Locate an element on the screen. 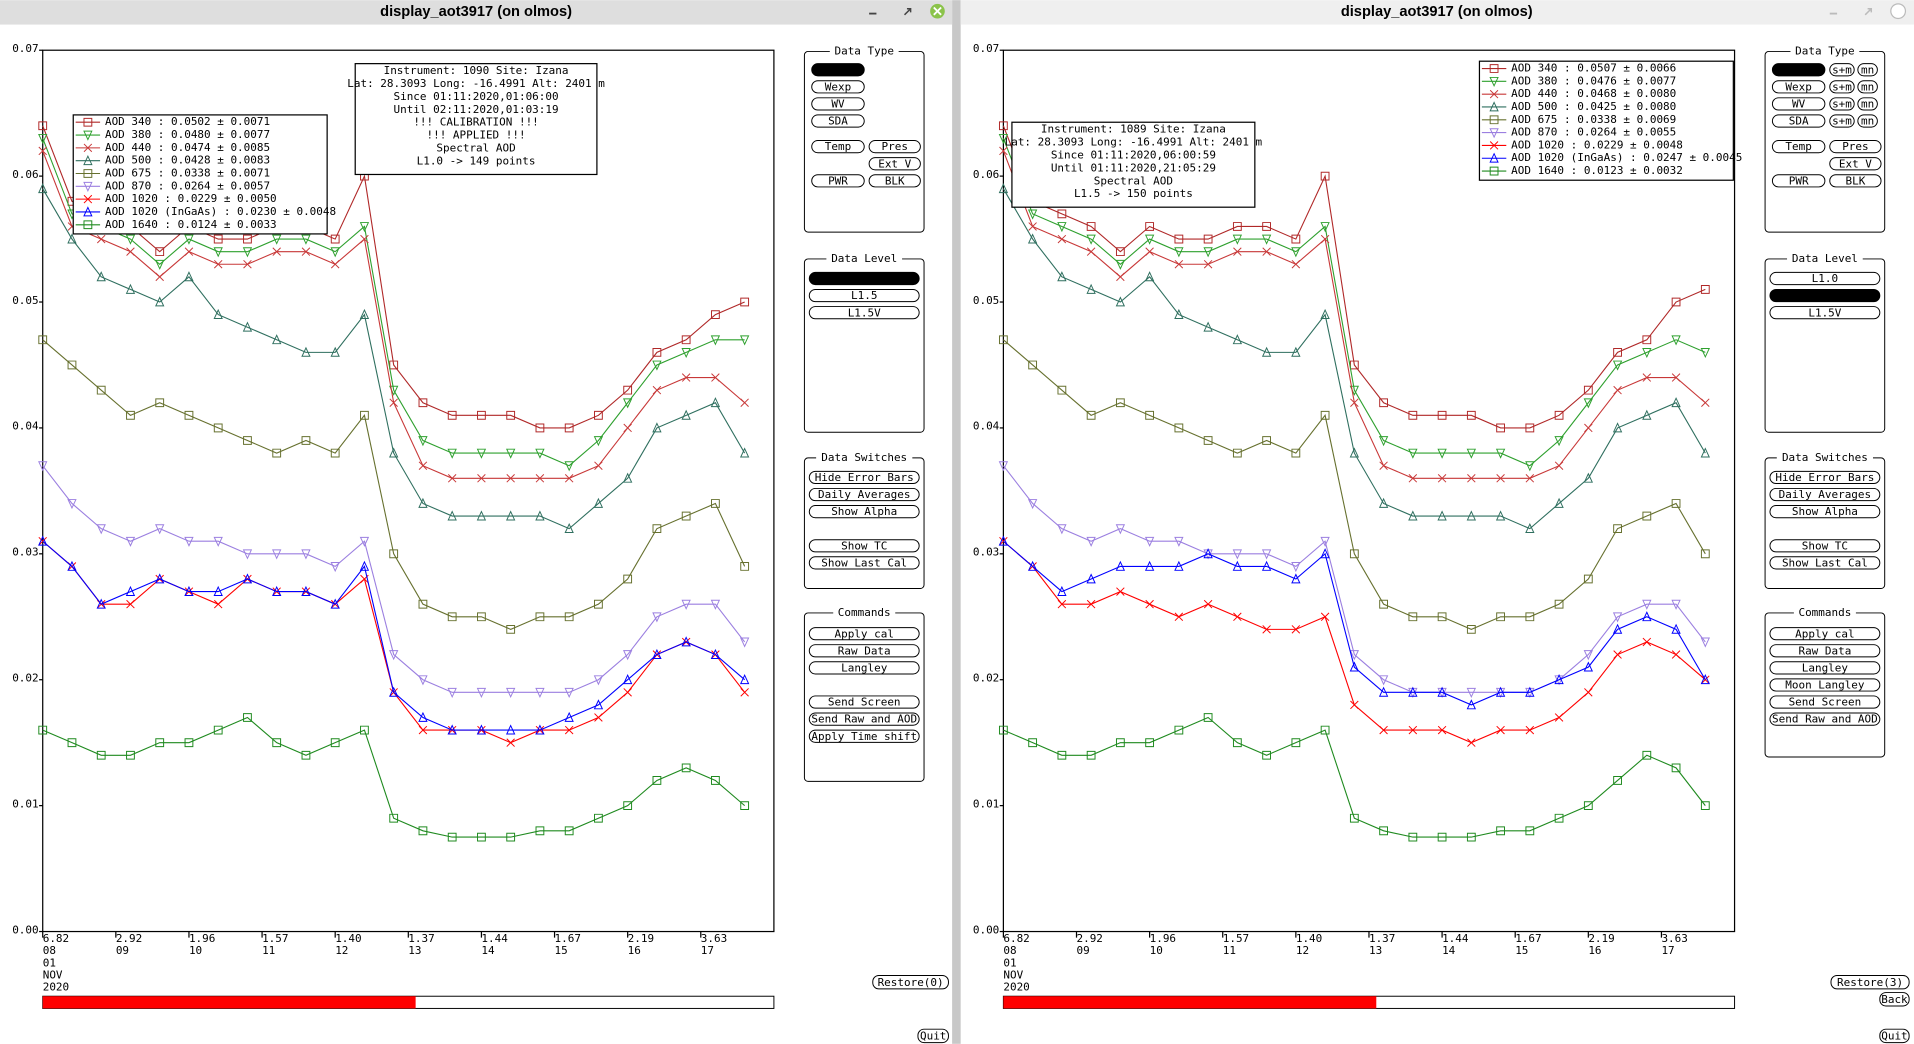 The height and width of the screenshot is (1044, 1914). button-label: BLK is located at coordinates (895, 180).